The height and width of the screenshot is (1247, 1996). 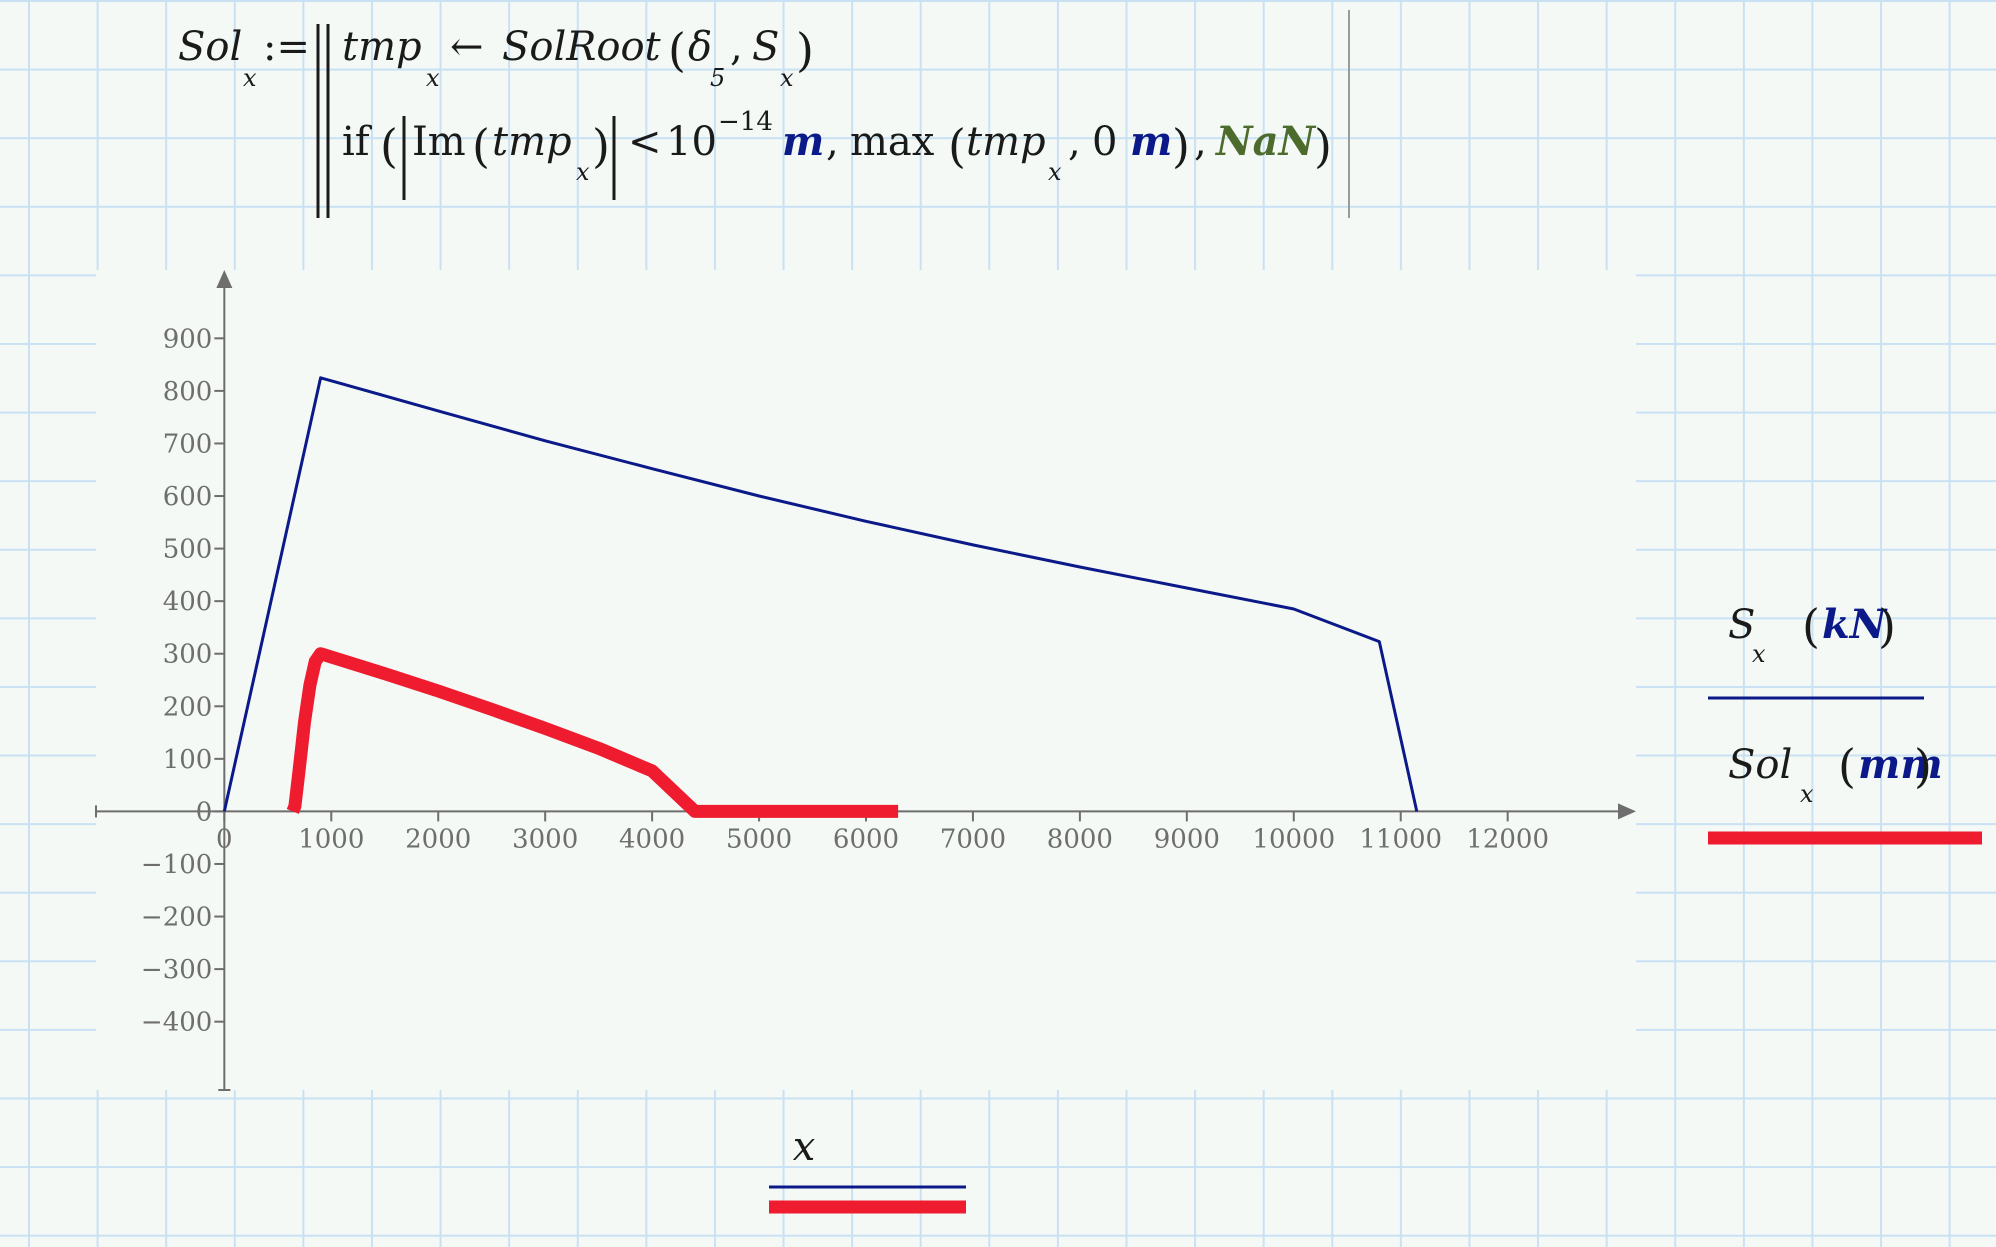 What do you see at coordinates (677, 50) in the screenshot?
I see `line1-paren-open: (` at bounding box center [677, 50].